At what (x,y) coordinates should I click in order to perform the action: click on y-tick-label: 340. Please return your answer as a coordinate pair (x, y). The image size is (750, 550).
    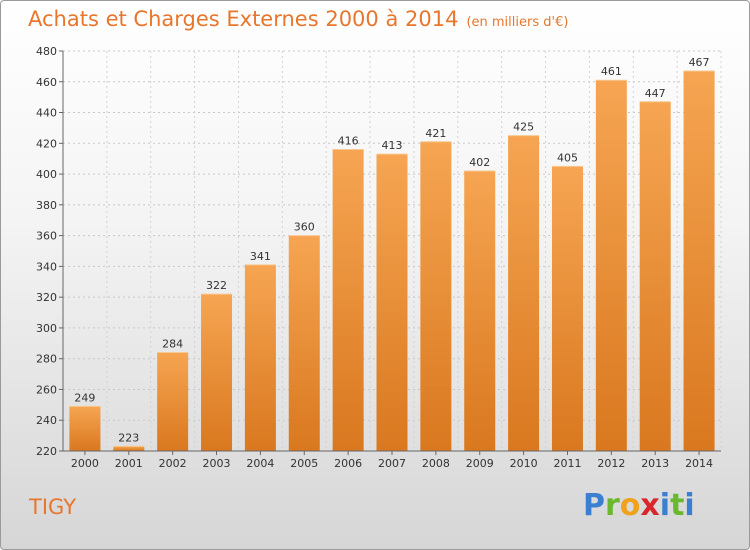
    Looking at the image, I should click on (46, 266).